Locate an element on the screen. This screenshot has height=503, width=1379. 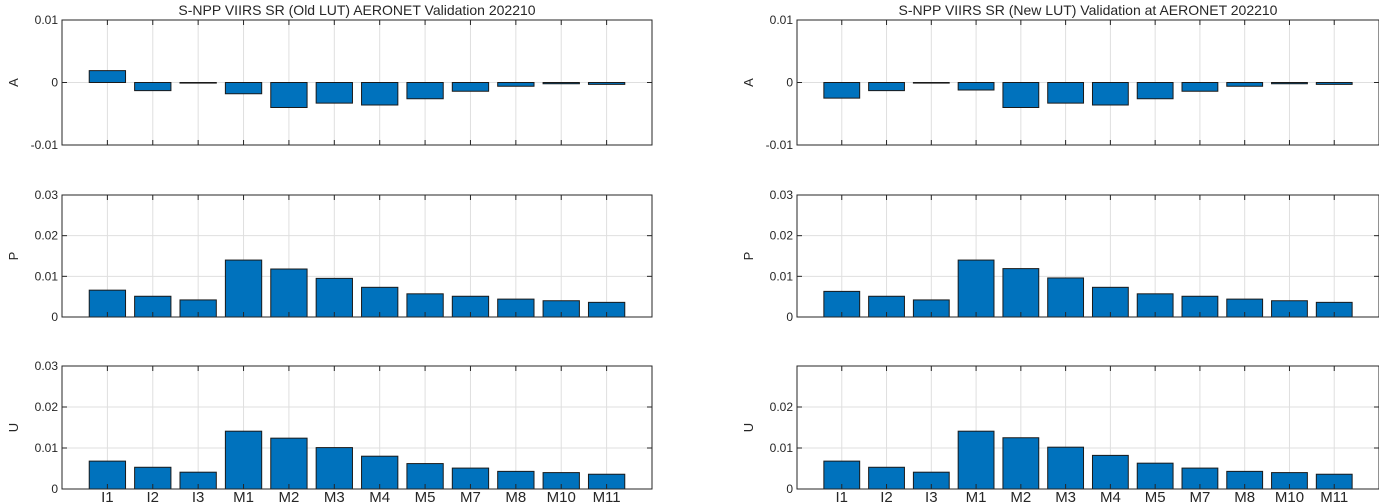
panel-U: 0 0.01 0.02 U I1 I2 I3 M1 M2 M3 M4 M5 M7 M8 M10 M11 is located at coordinates (1060, 434).